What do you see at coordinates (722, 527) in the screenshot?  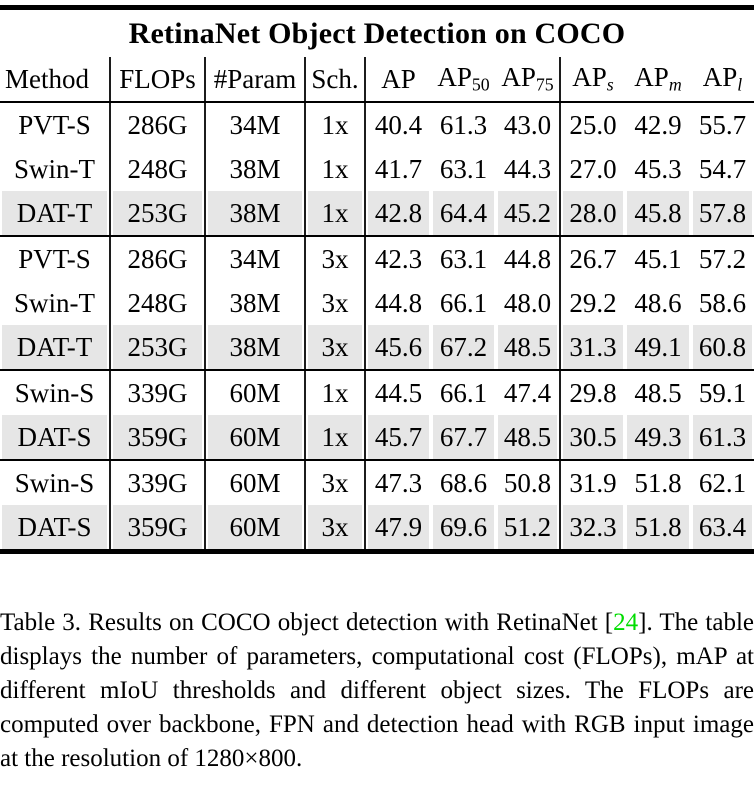 I see `cell-ap-l: 63.4` at bounding box center [722, 527].